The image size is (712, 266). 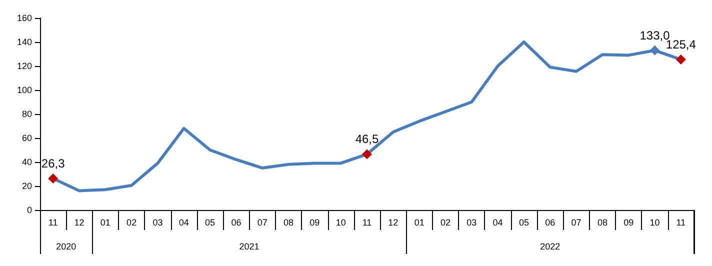 What do you see at coordinates (66, 247) in the screenshot?
I see `text: 2020` at bounding box center [66, 247].